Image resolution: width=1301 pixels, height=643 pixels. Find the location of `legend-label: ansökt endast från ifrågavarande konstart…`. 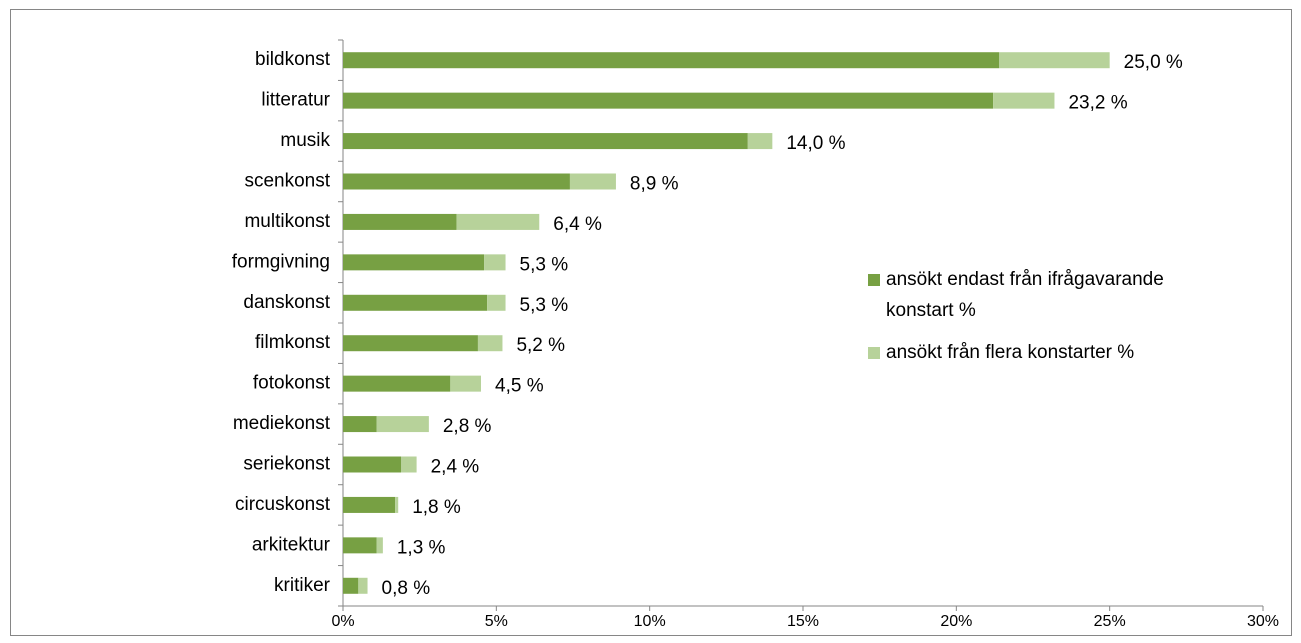

legend-label: ansökt endast från ifrågavarande konstart… is located at coordinates (1025, 295).